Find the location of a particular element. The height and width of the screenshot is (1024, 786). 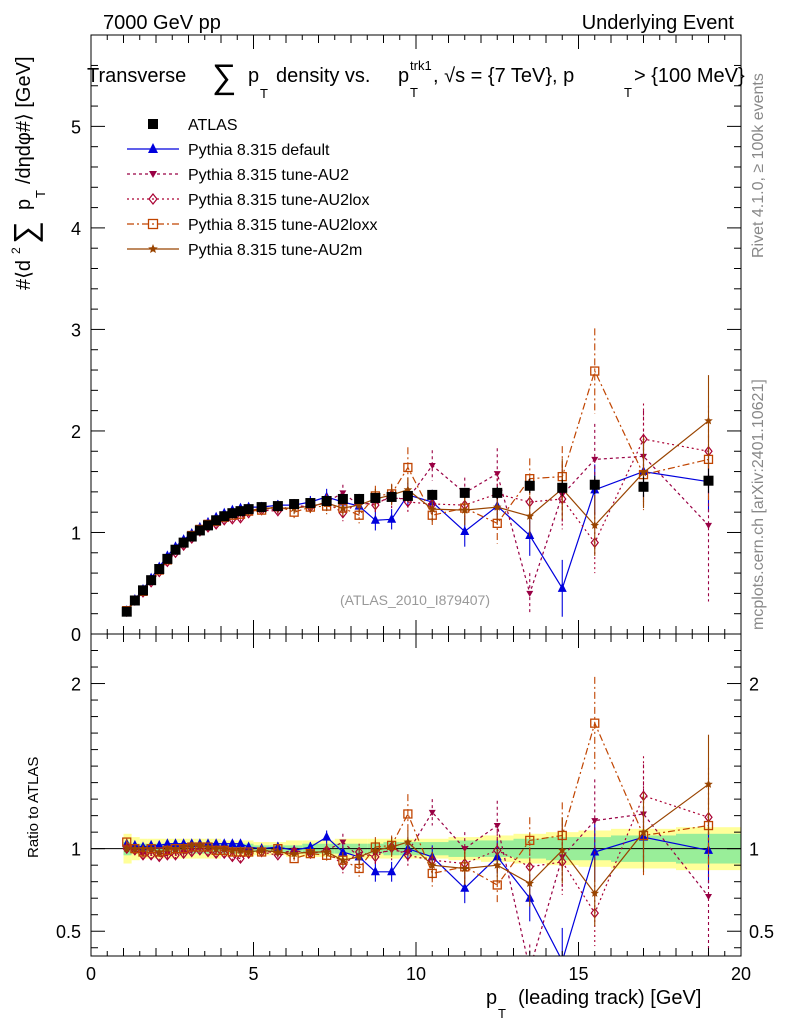

main-point-au2lox is located at coordinates (240, 518).